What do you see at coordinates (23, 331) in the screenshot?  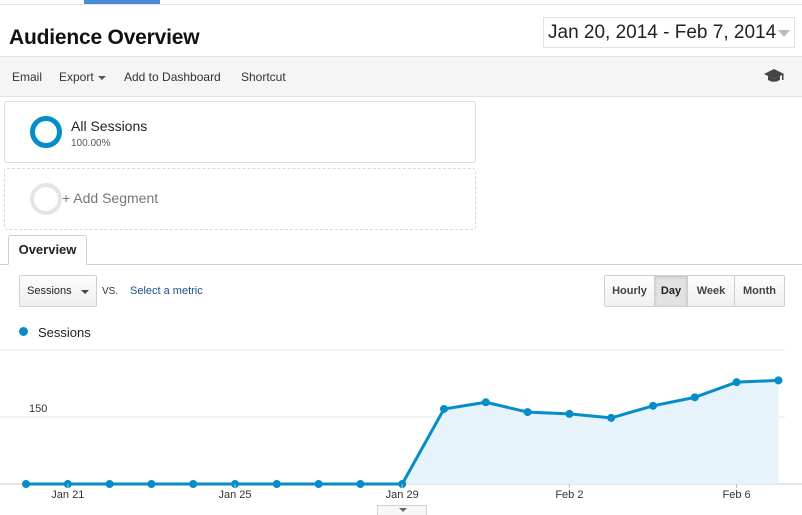 I see `legend-dot-sessions` at bounding box center [23, 331].